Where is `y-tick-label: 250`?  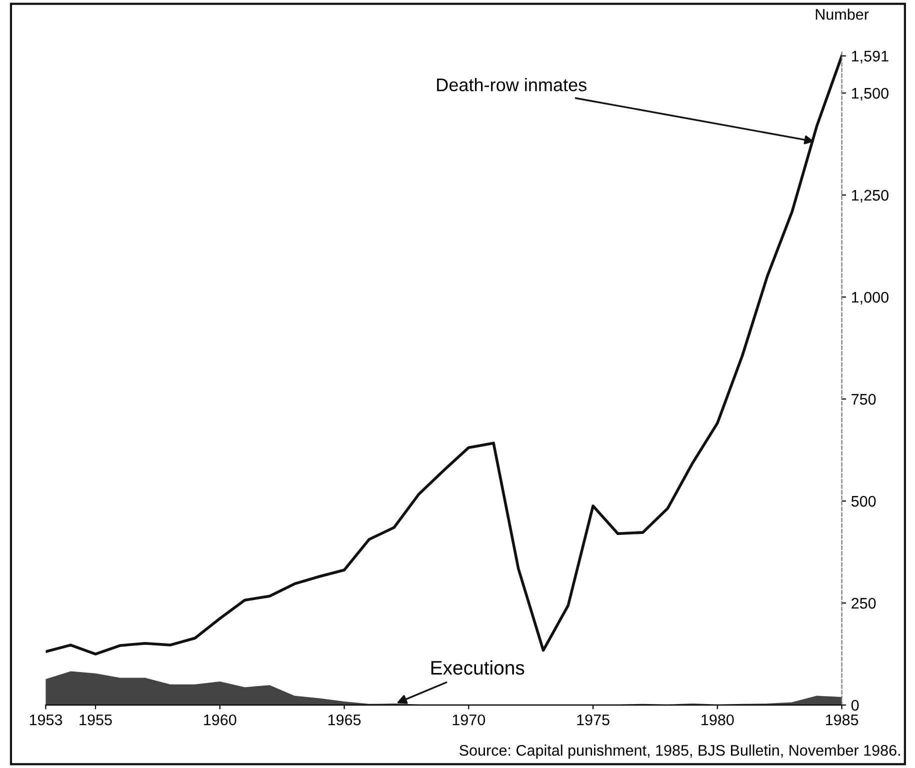 y-tick-label: 250 is located at coordinates (864, 603).